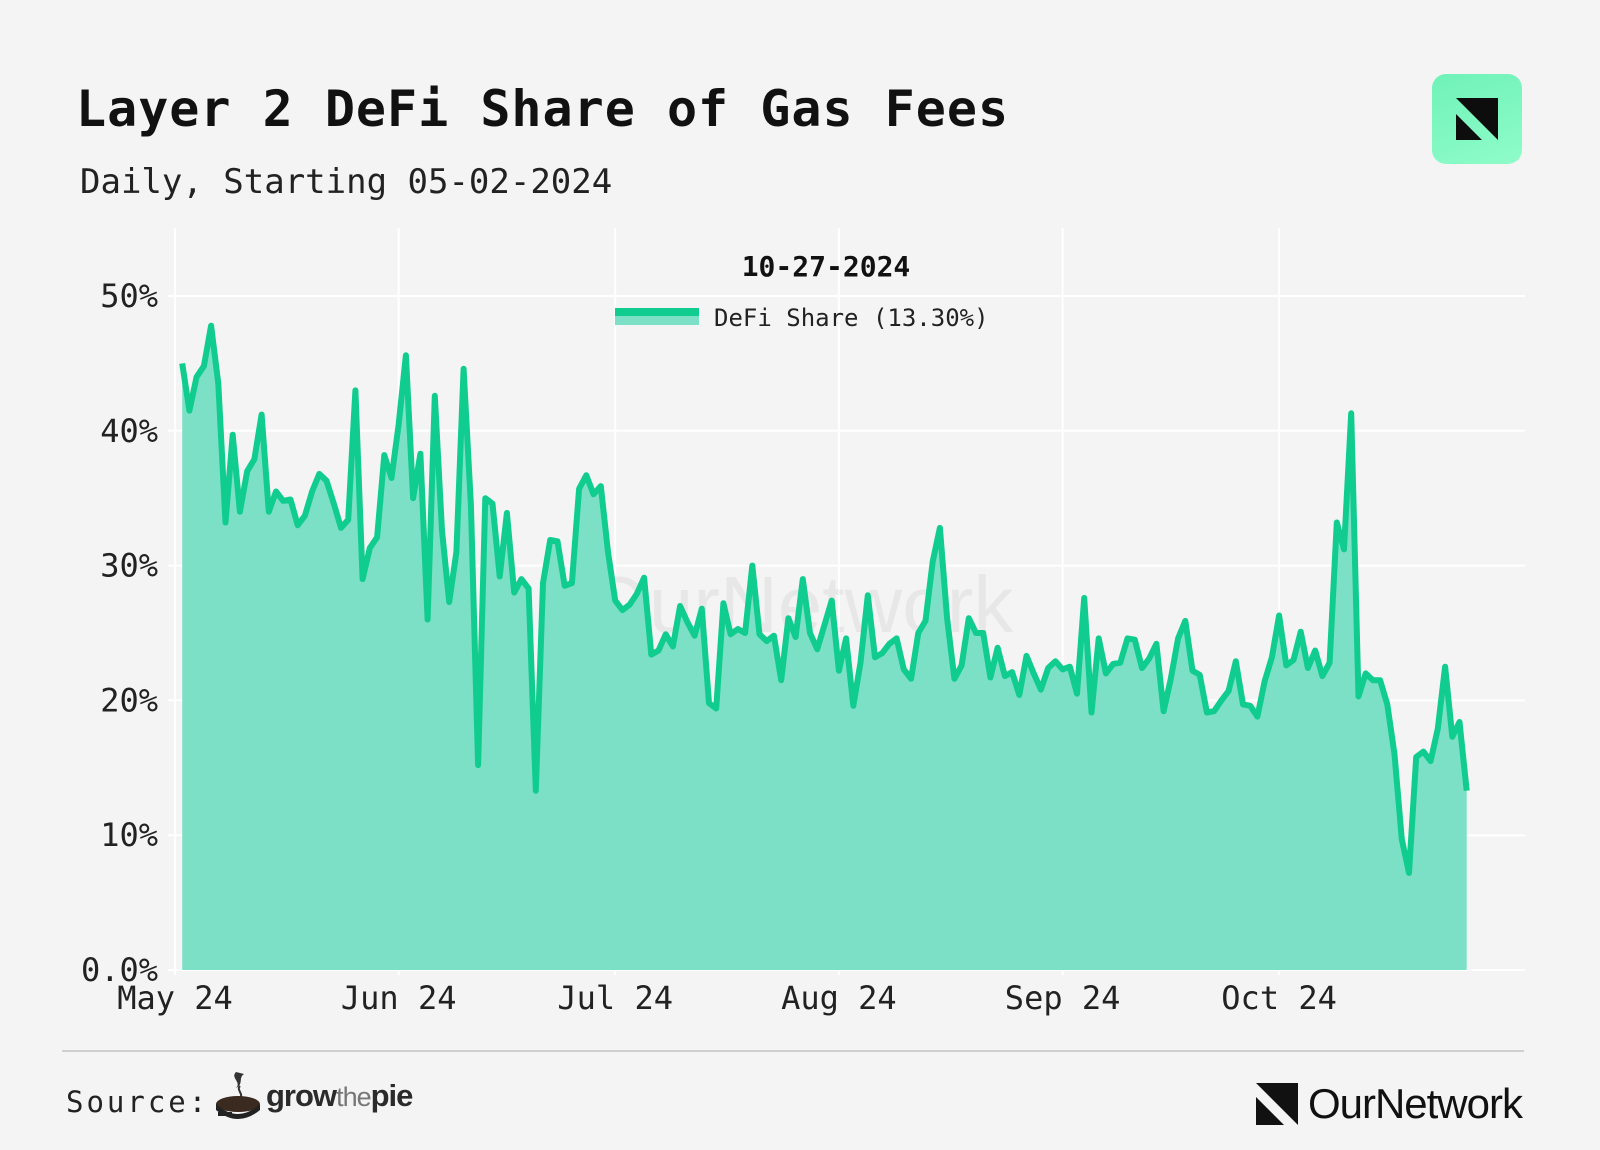 This screenshot has height=1150, width=1600. I want to click on y-tick-label: 40%, so click(129, 431).